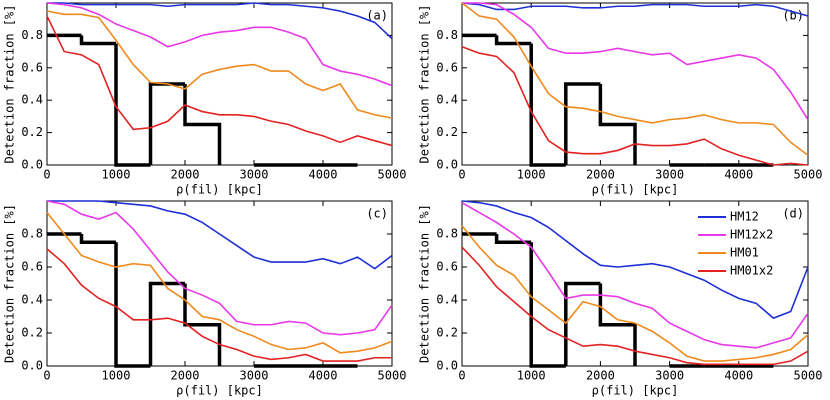  Describe the element at coordinates (377, 16) in the screenshot. I see `panel-label: (a)` at that location.